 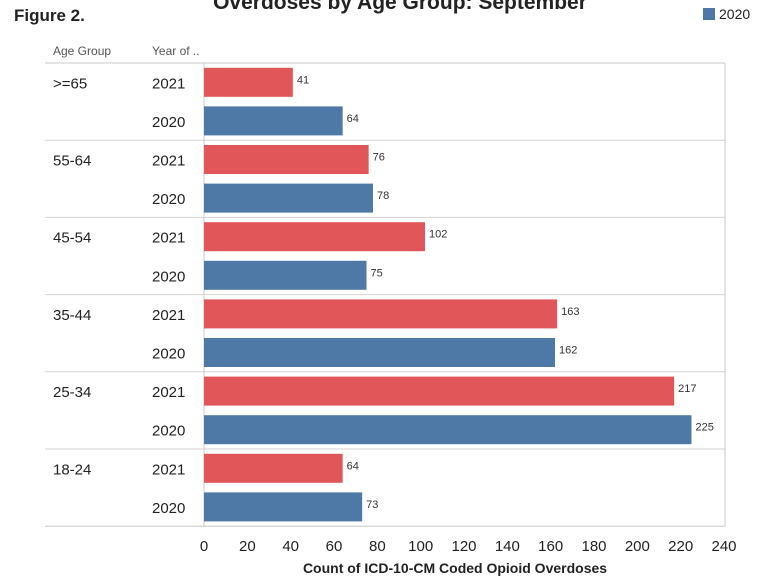 What do you see at coordinates (507, 546) in the screenshot?
I see `x-tick-label: 140` at bounding box center [507, 546].